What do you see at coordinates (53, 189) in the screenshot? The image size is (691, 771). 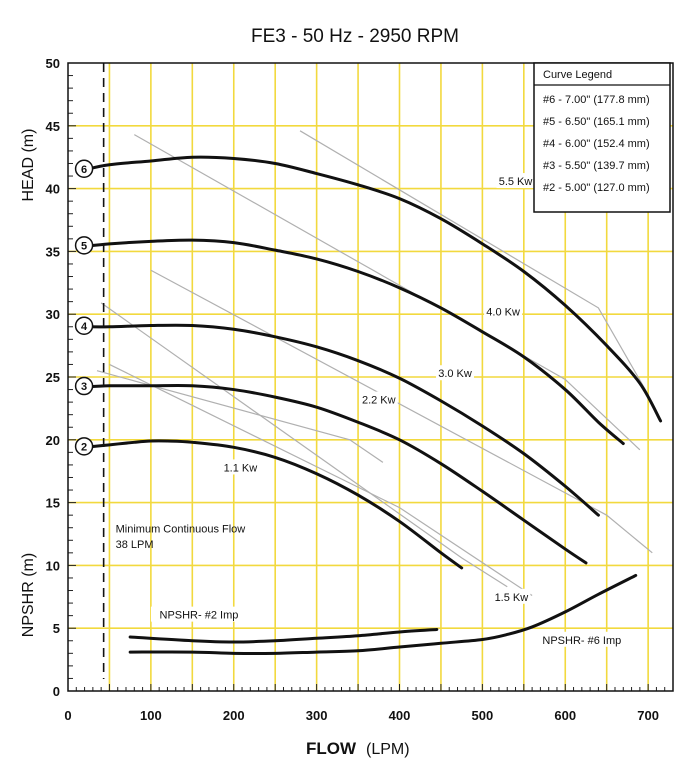 I see `y-tick-label: 40` at bounding box center [53, 189].